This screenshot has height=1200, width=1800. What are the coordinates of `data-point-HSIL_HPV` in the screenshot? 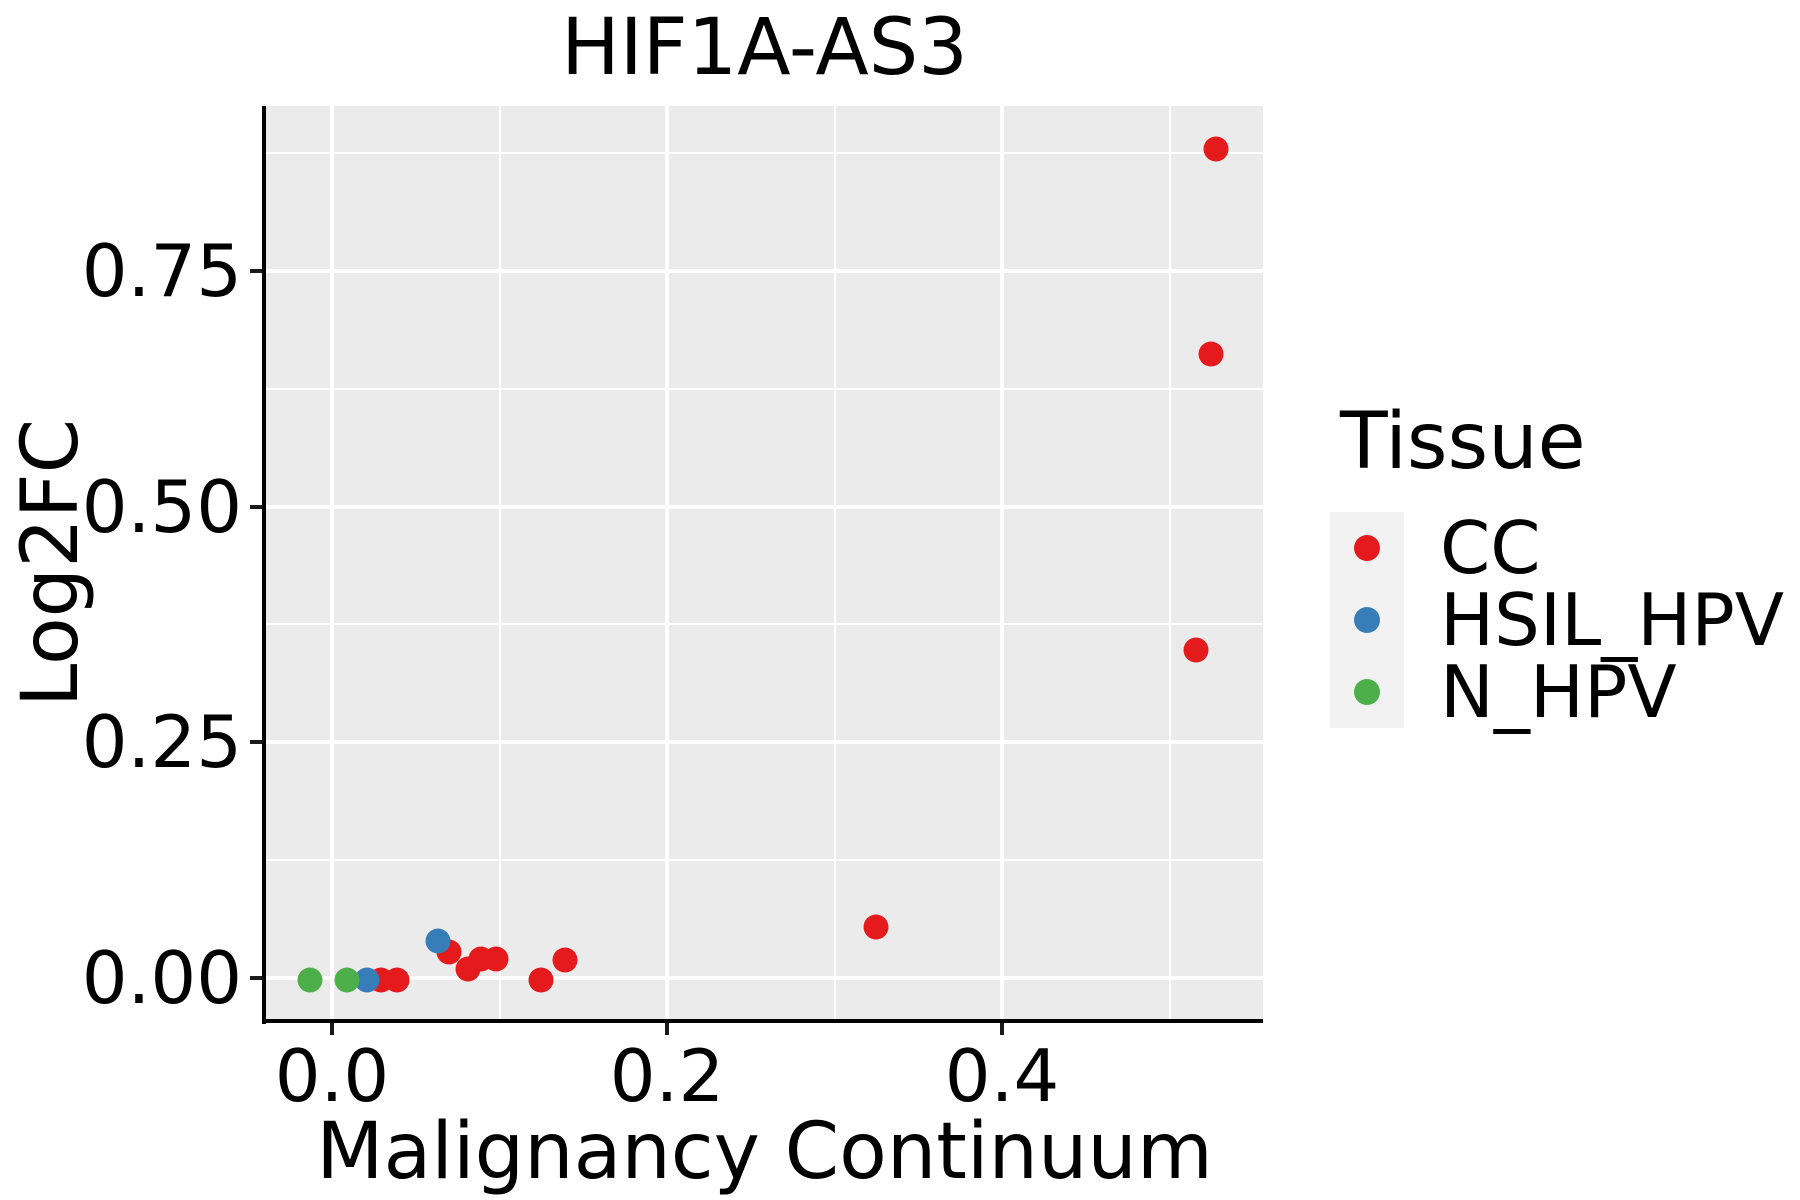 It's located at (438, 941).